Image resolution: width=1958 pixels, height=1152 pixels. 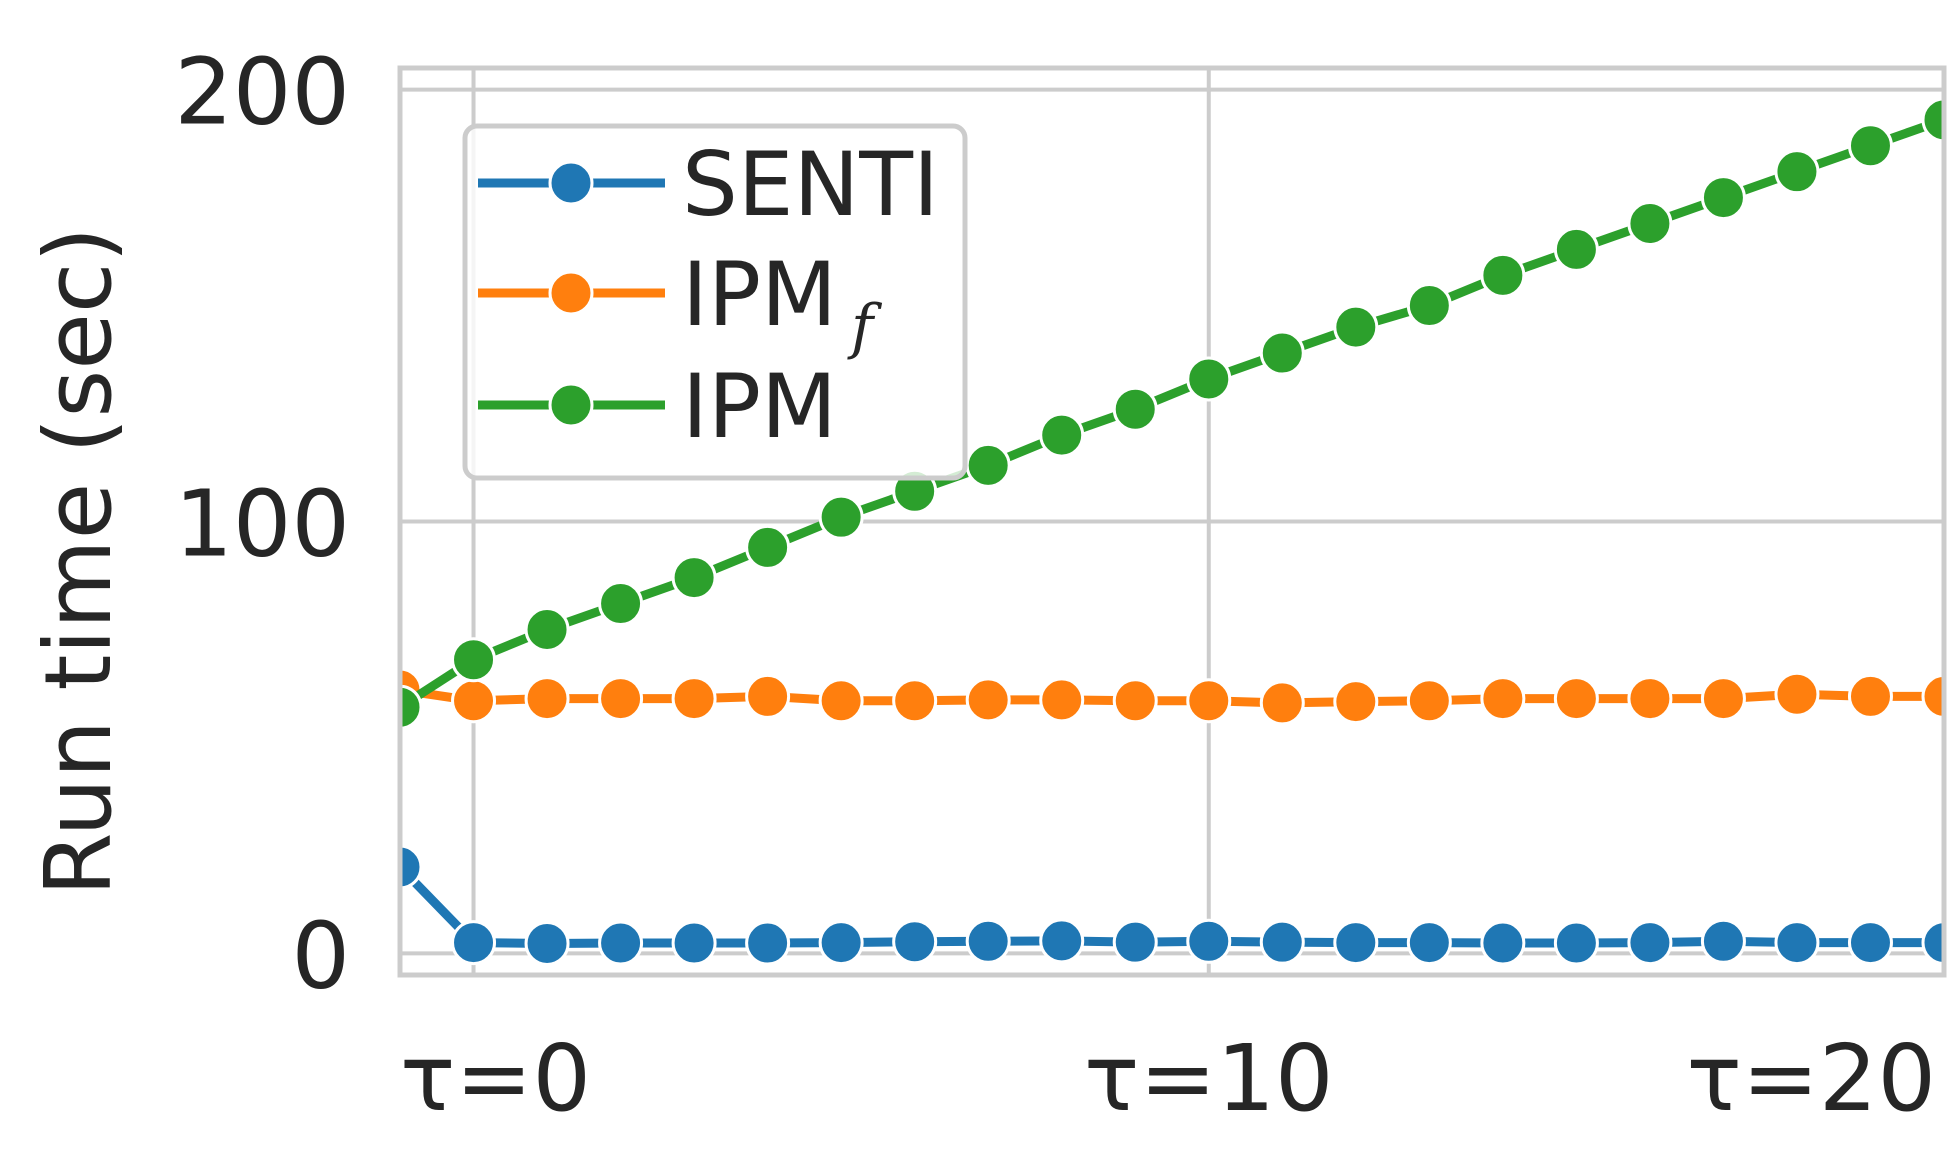 What do you see at coordinates (1811, 1078) in the screenshot?
I see `x-tick-label: τ=20` at bounding box center [1811, 1078].